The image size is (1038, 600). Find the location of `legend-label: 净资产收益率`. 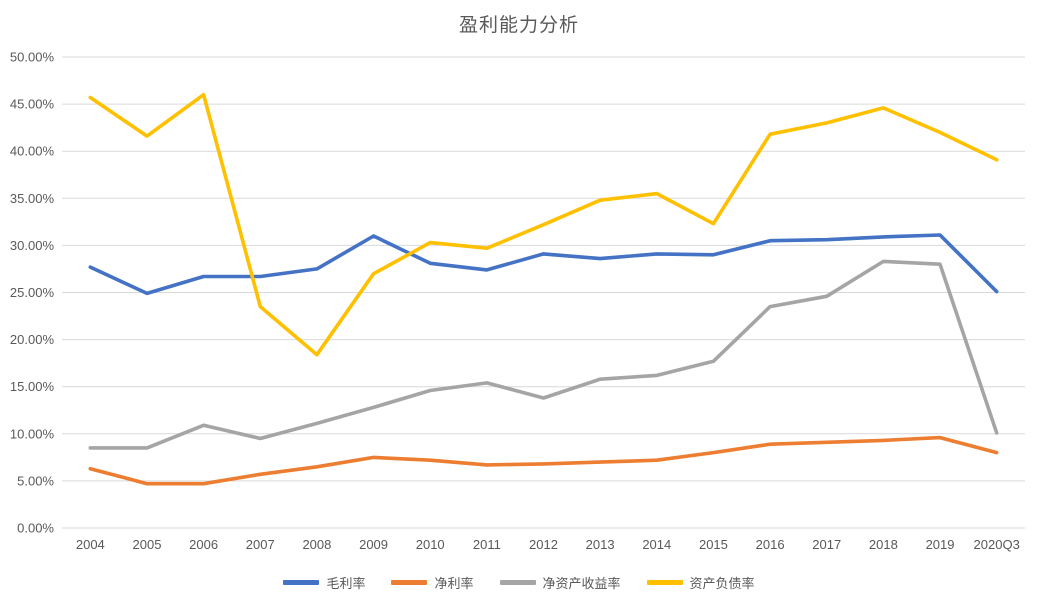

legend-label: 净资产收益率 is located at coordinates (581, 583).